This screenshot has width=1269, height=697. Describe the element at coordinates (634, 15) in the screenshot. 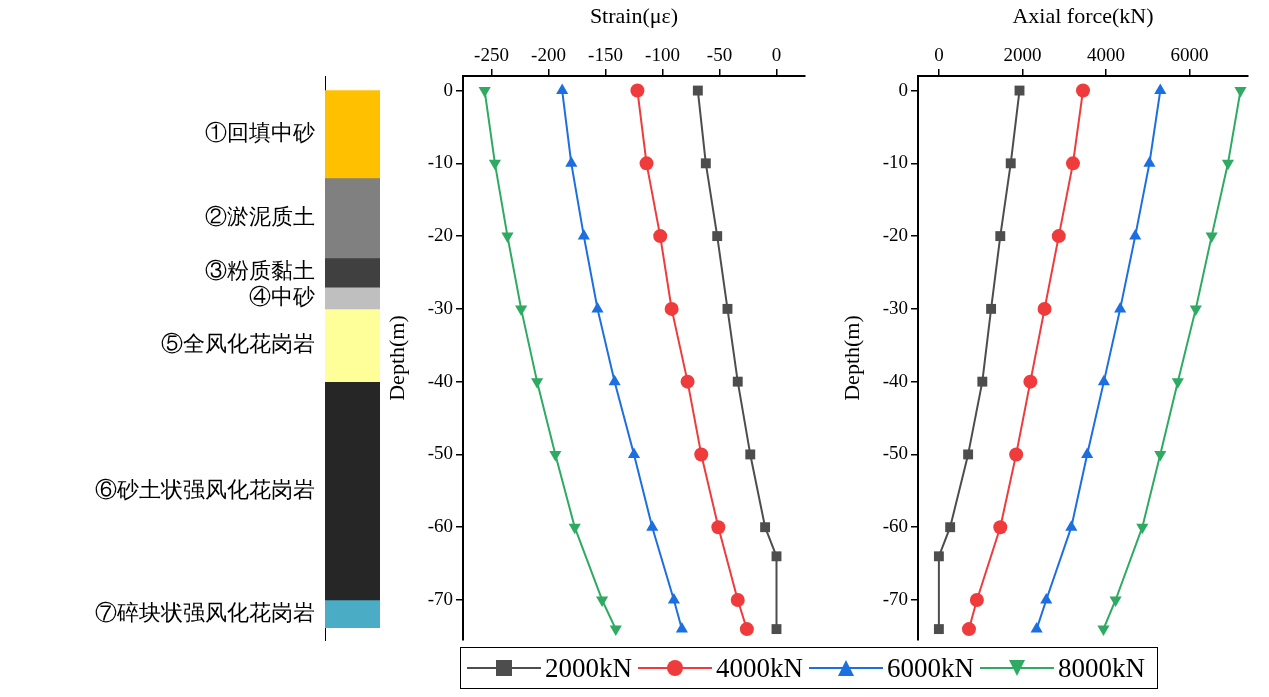

I see `x-axis-title: Strain(με)` at that location.